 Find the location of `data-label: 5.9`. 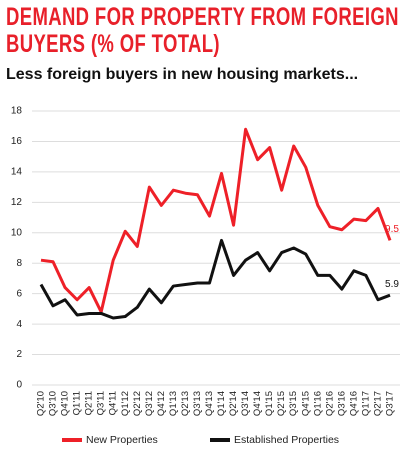

data-label: 5.9 is located at coordinates (392, 284).